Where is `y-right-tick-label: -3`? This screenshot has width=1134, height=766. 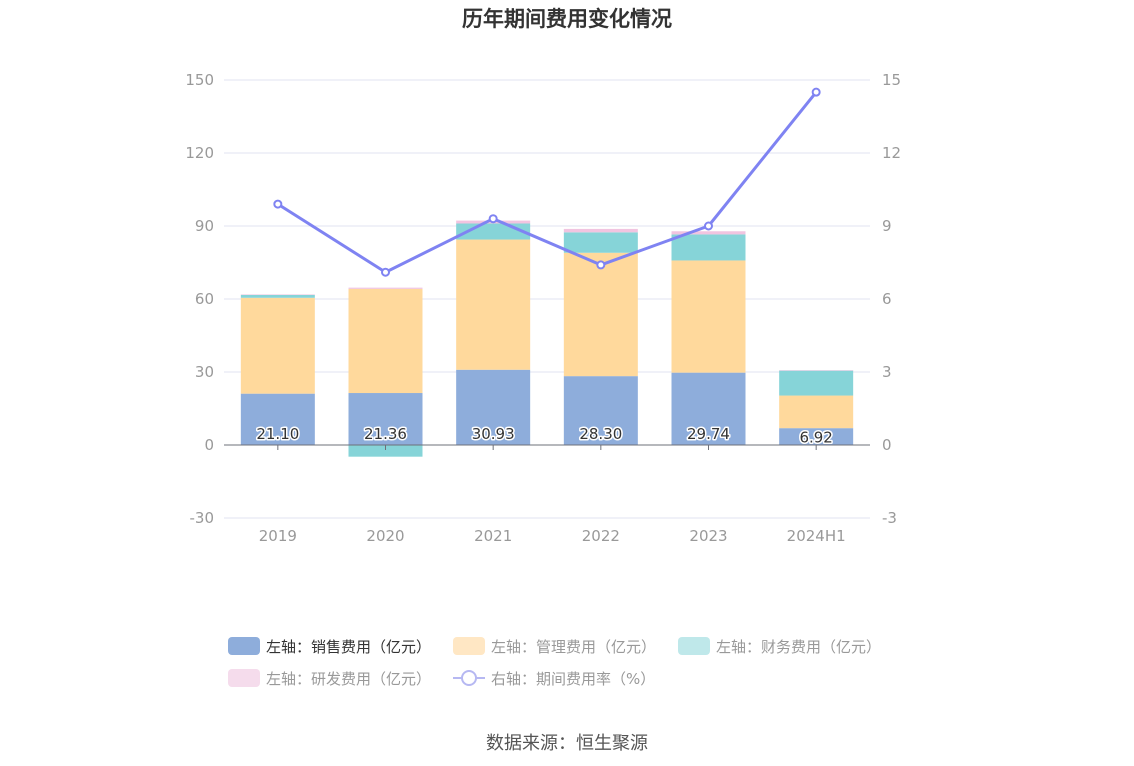
y-right-tick-label: -3 is located at coordinates (889, 518).